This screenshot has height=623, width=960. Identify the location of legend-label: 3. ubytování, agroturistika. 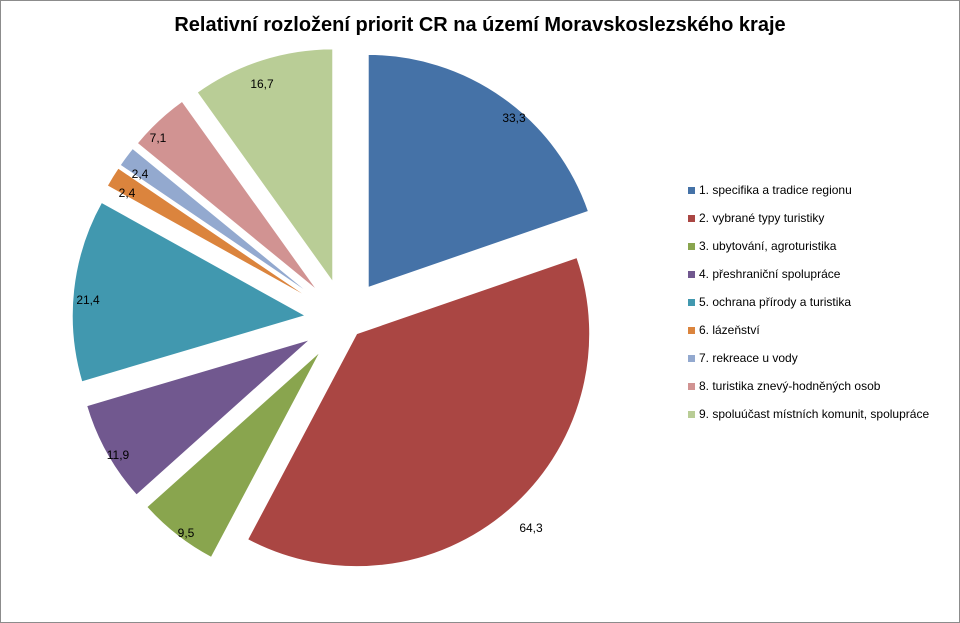
(768, 246).